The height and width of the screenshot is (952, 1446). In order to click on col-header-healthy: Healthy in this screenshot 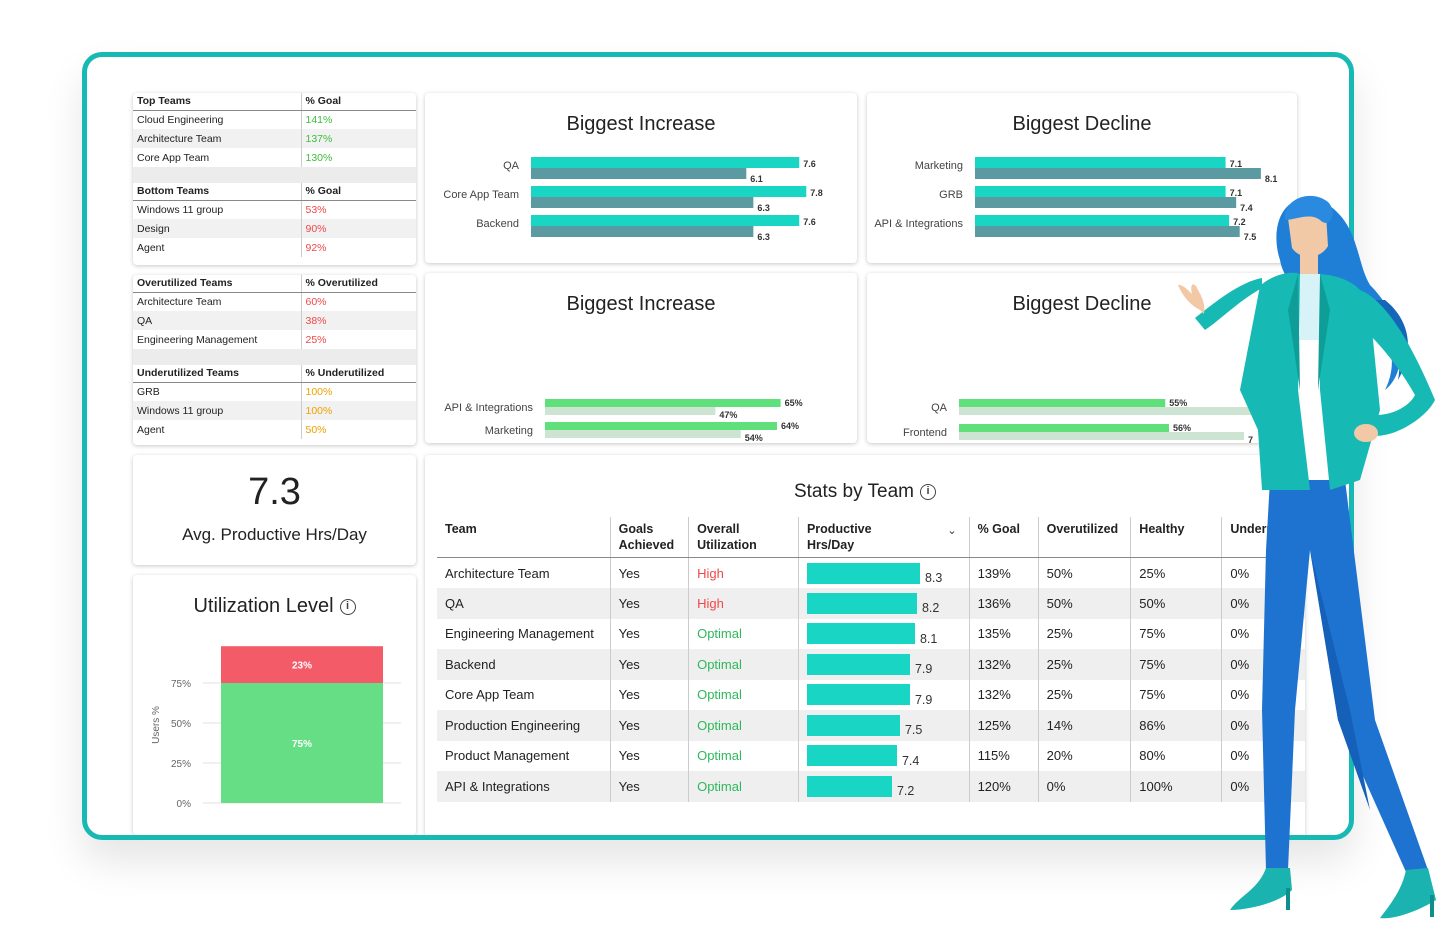, I will do `click(1176, 537)`.